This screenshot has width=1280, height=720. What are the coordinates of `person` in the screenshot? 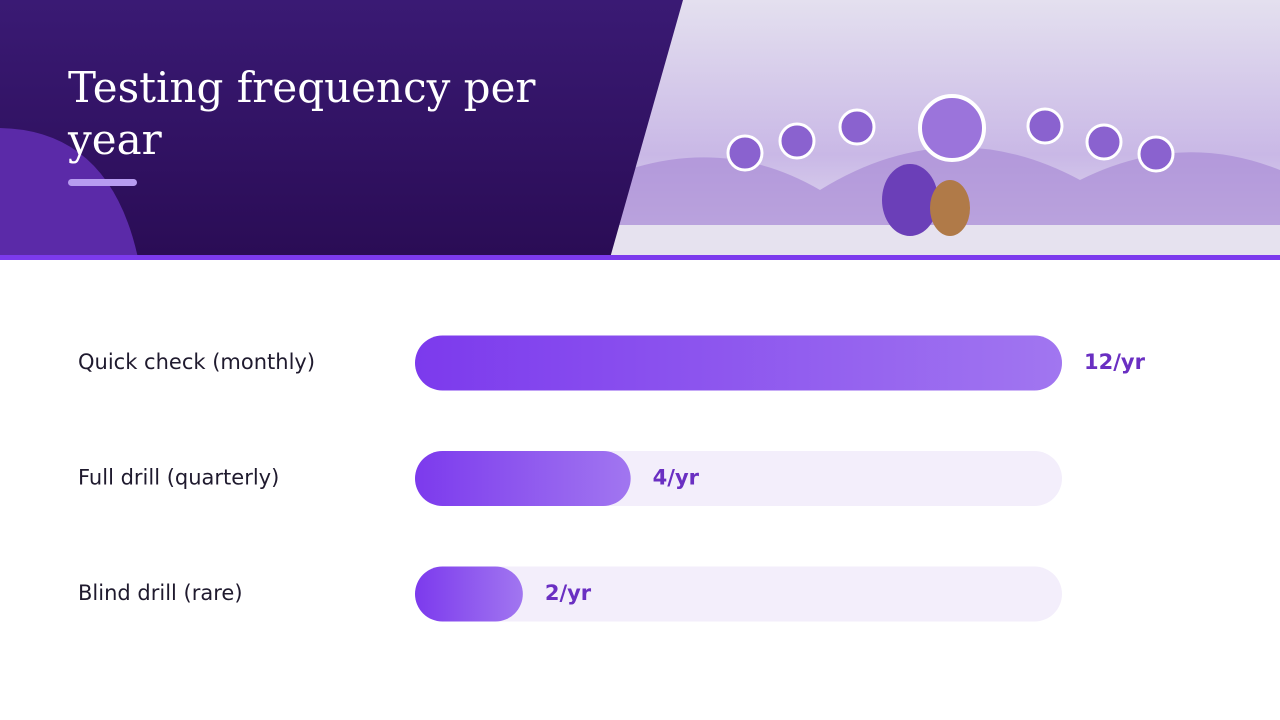 It's located at (910, 200).